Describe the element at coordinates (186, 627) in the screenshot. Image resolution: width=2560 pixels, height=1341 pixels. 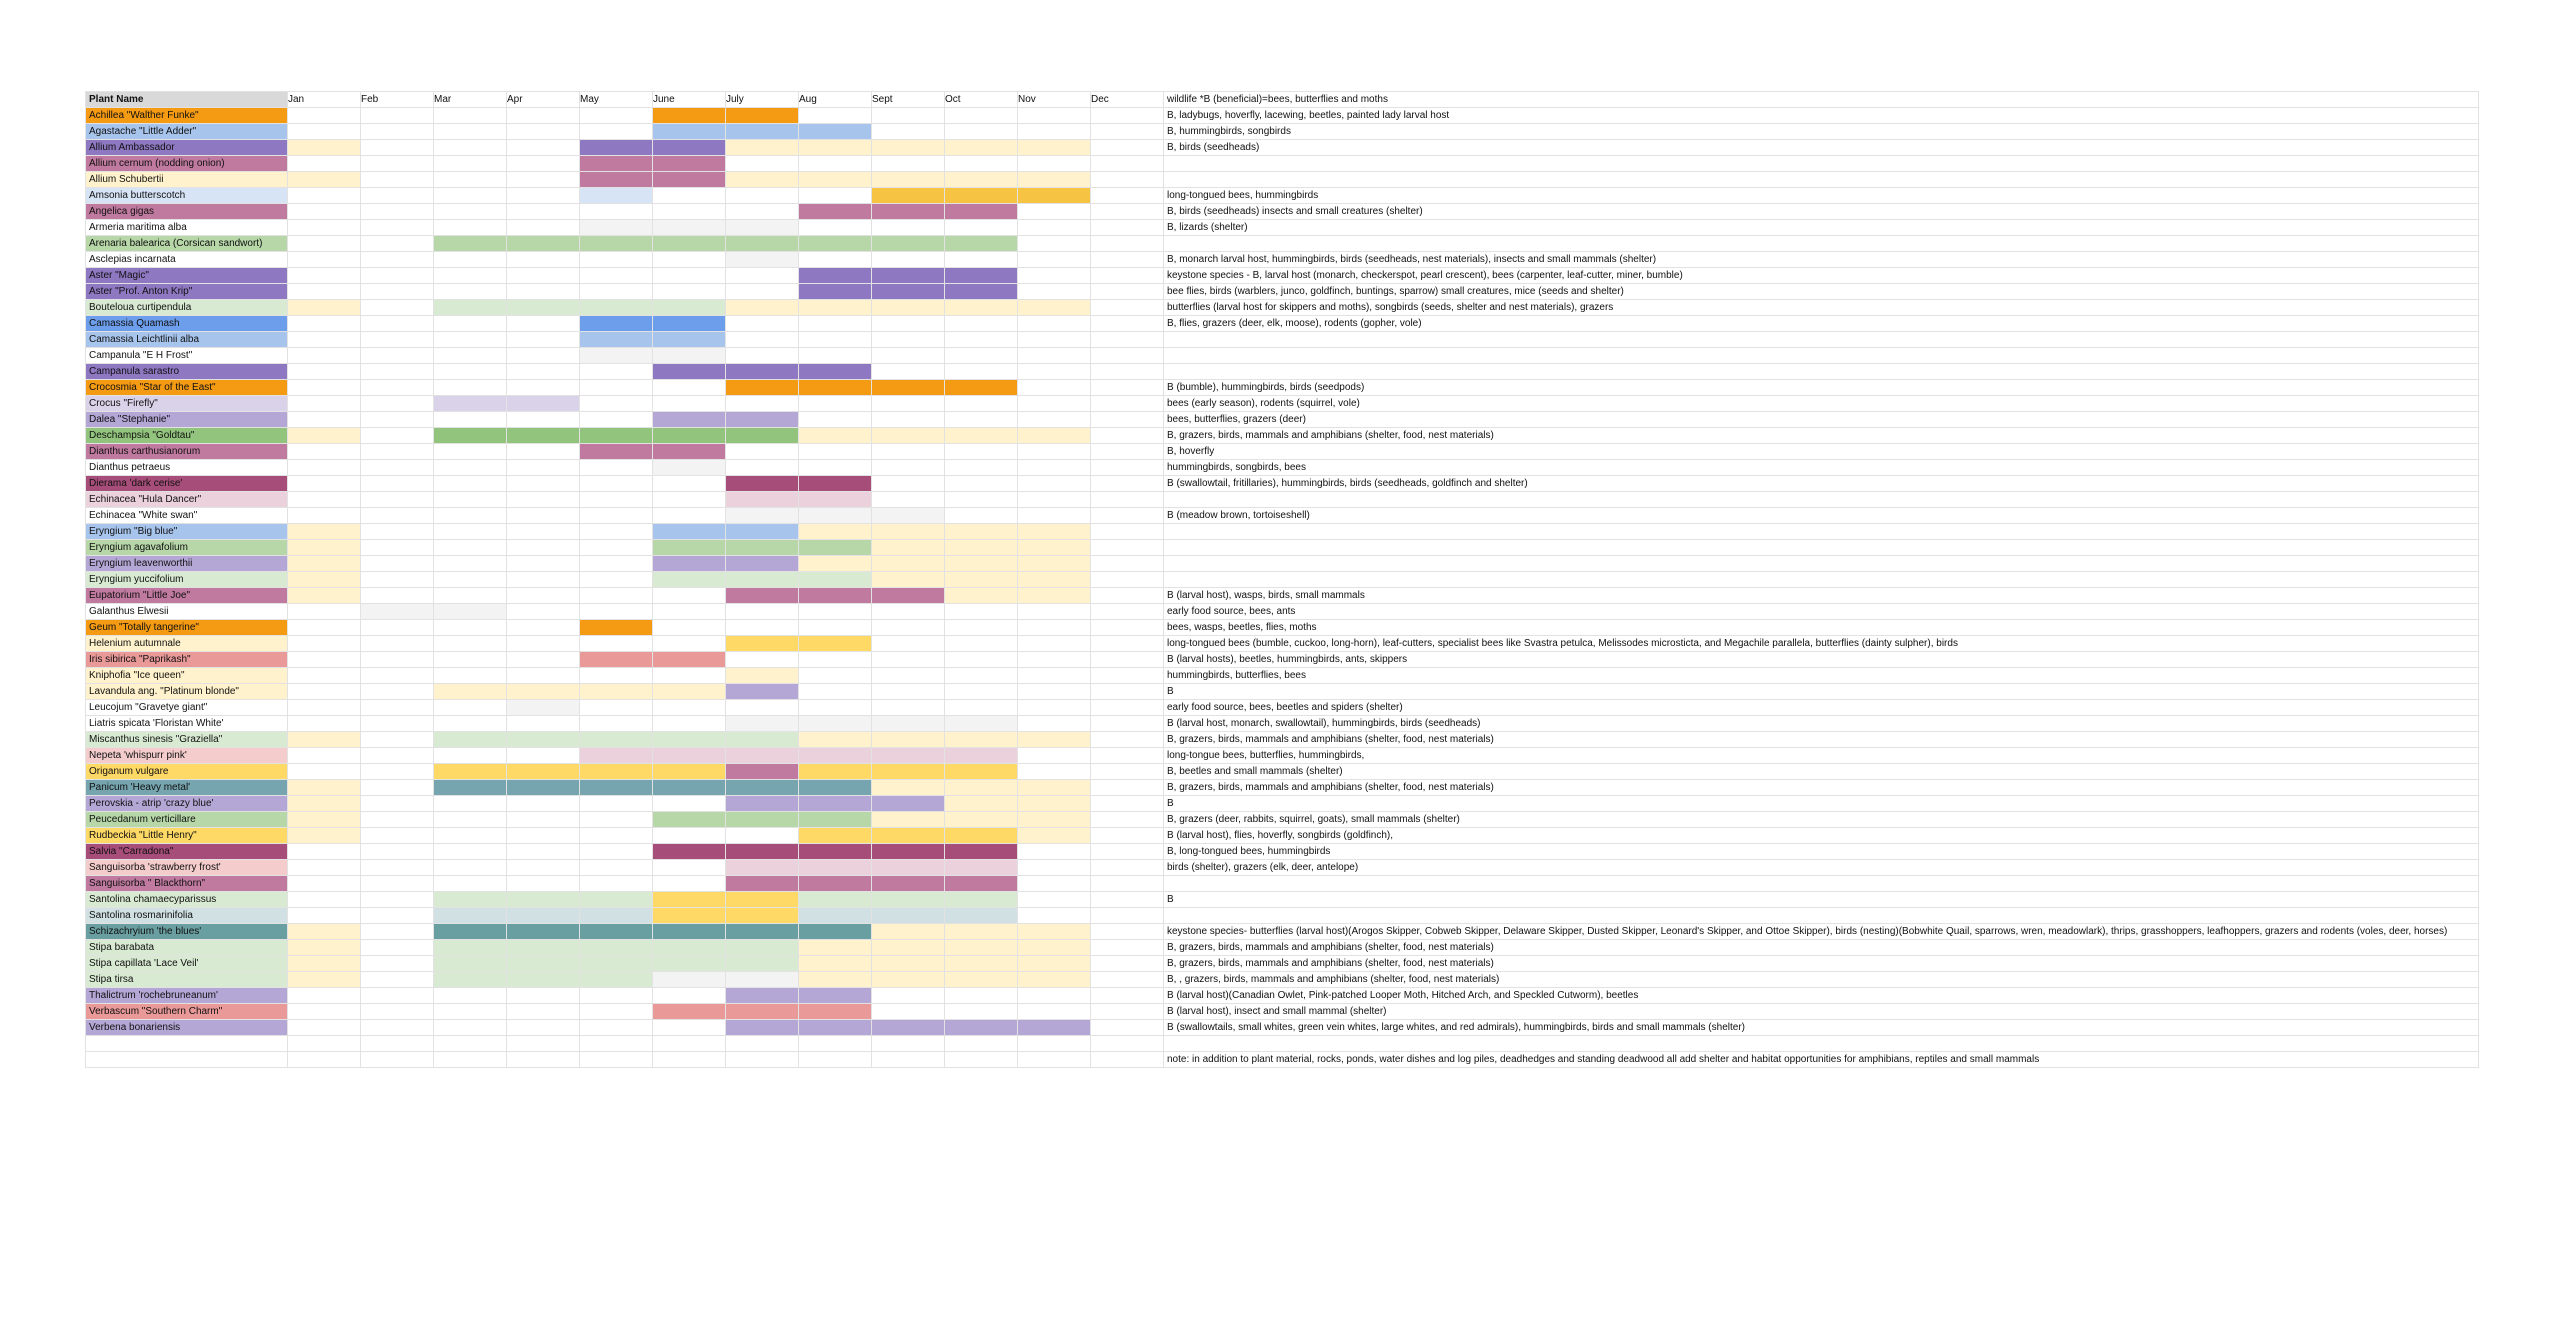
I see `plant-name-cell: Geum "Totally tangerine"` at that location.